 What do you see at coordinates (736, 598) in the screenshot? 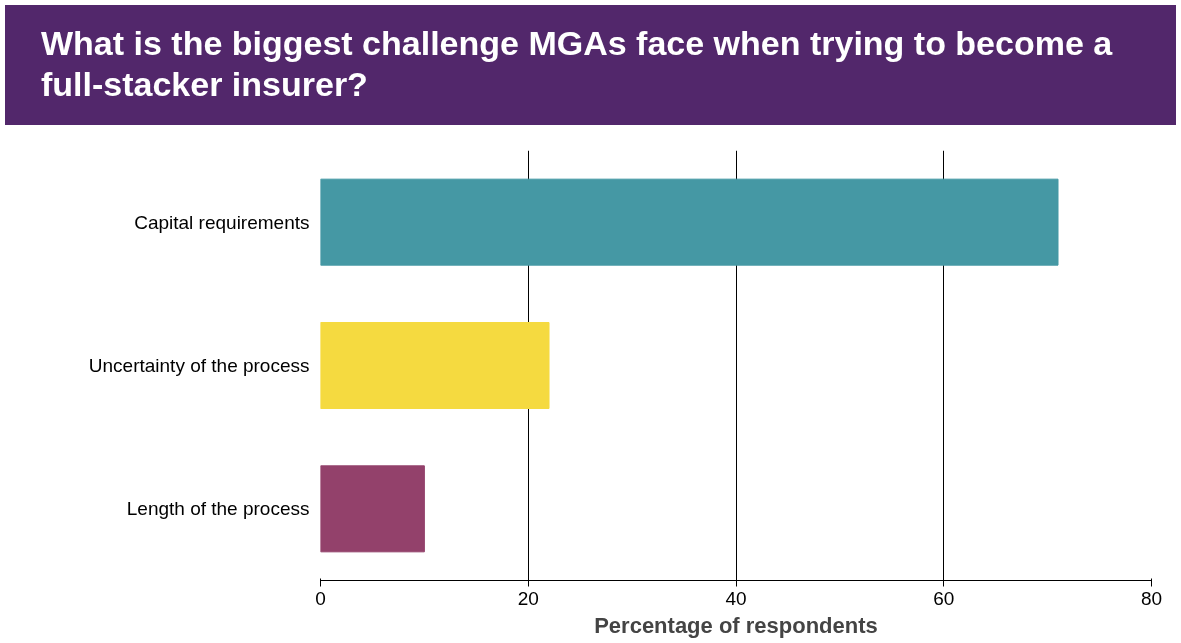
I see `x-tick-label: 40` at bounding box center [736, 598].